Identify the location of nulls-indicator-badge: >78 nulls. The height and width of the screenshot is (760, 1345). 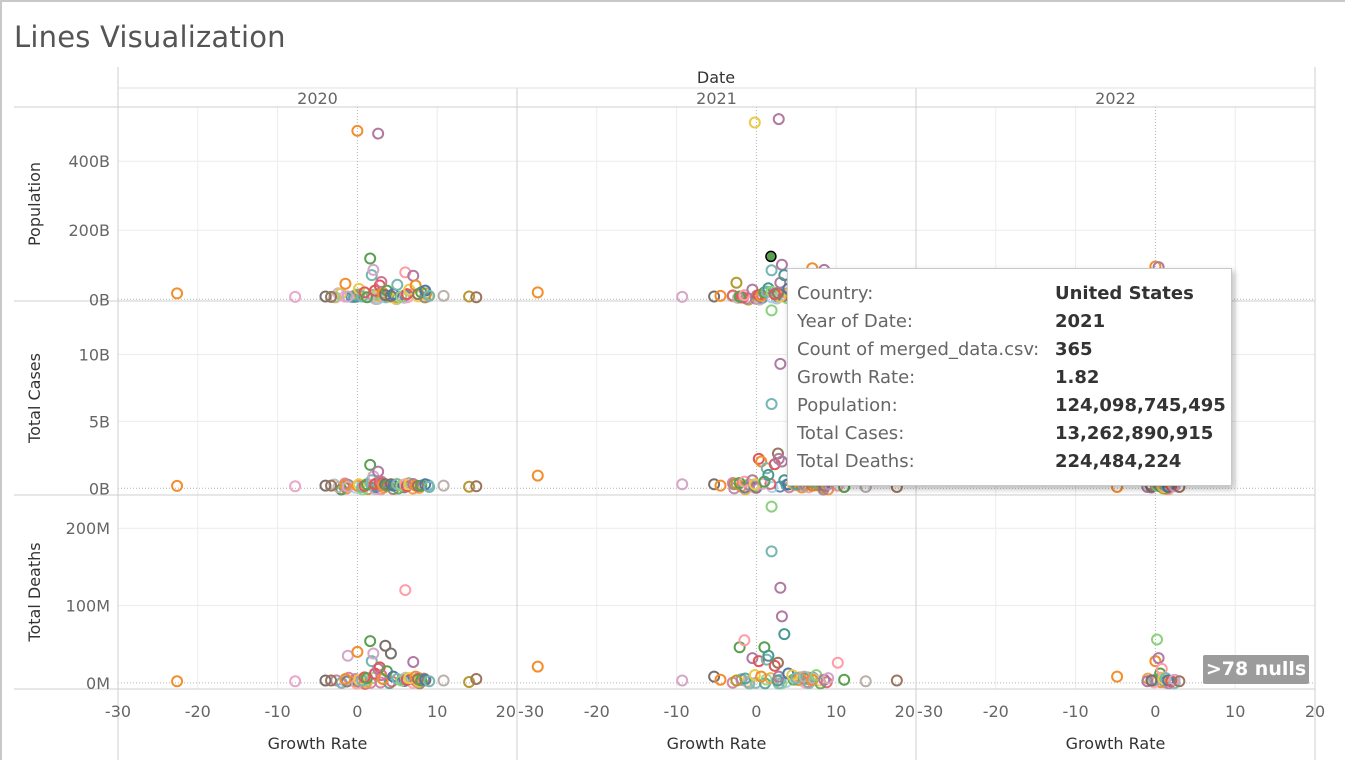
(1256, 669).